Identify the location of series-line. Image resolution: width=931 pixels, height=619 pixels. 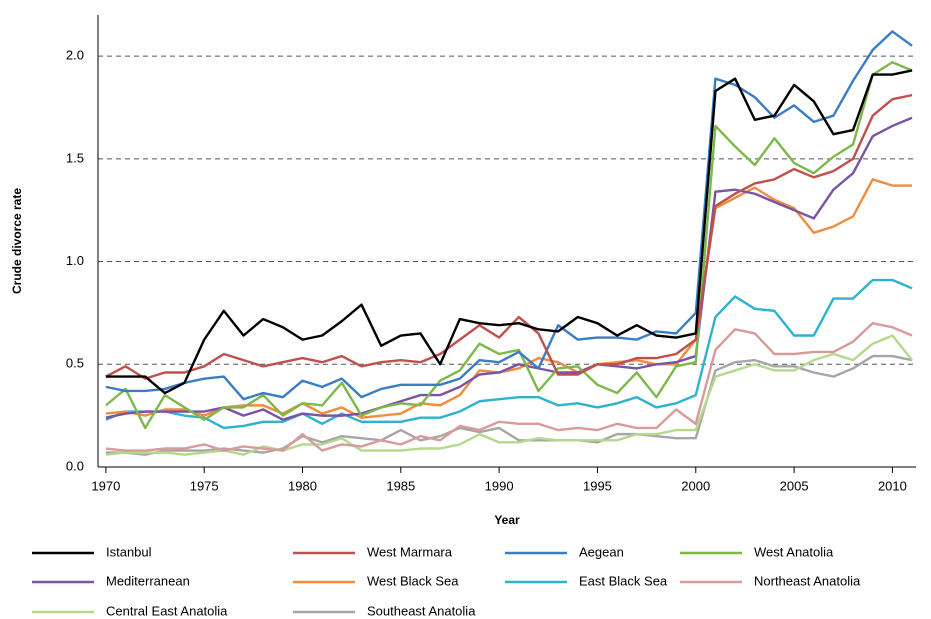
(509, 405).